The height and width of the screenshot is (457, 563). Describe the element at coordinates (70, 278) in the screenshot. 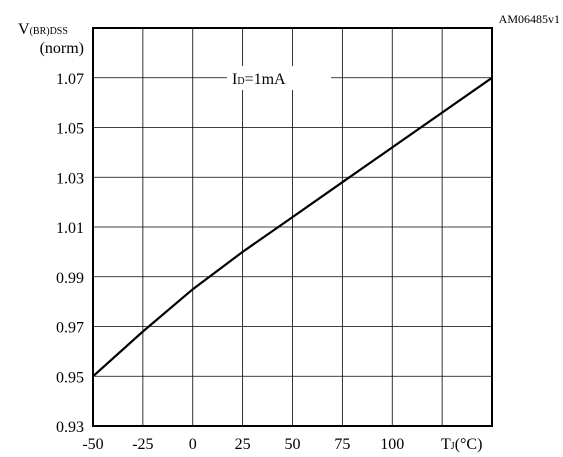

I see `y-tick-label: 0.99` at that location.